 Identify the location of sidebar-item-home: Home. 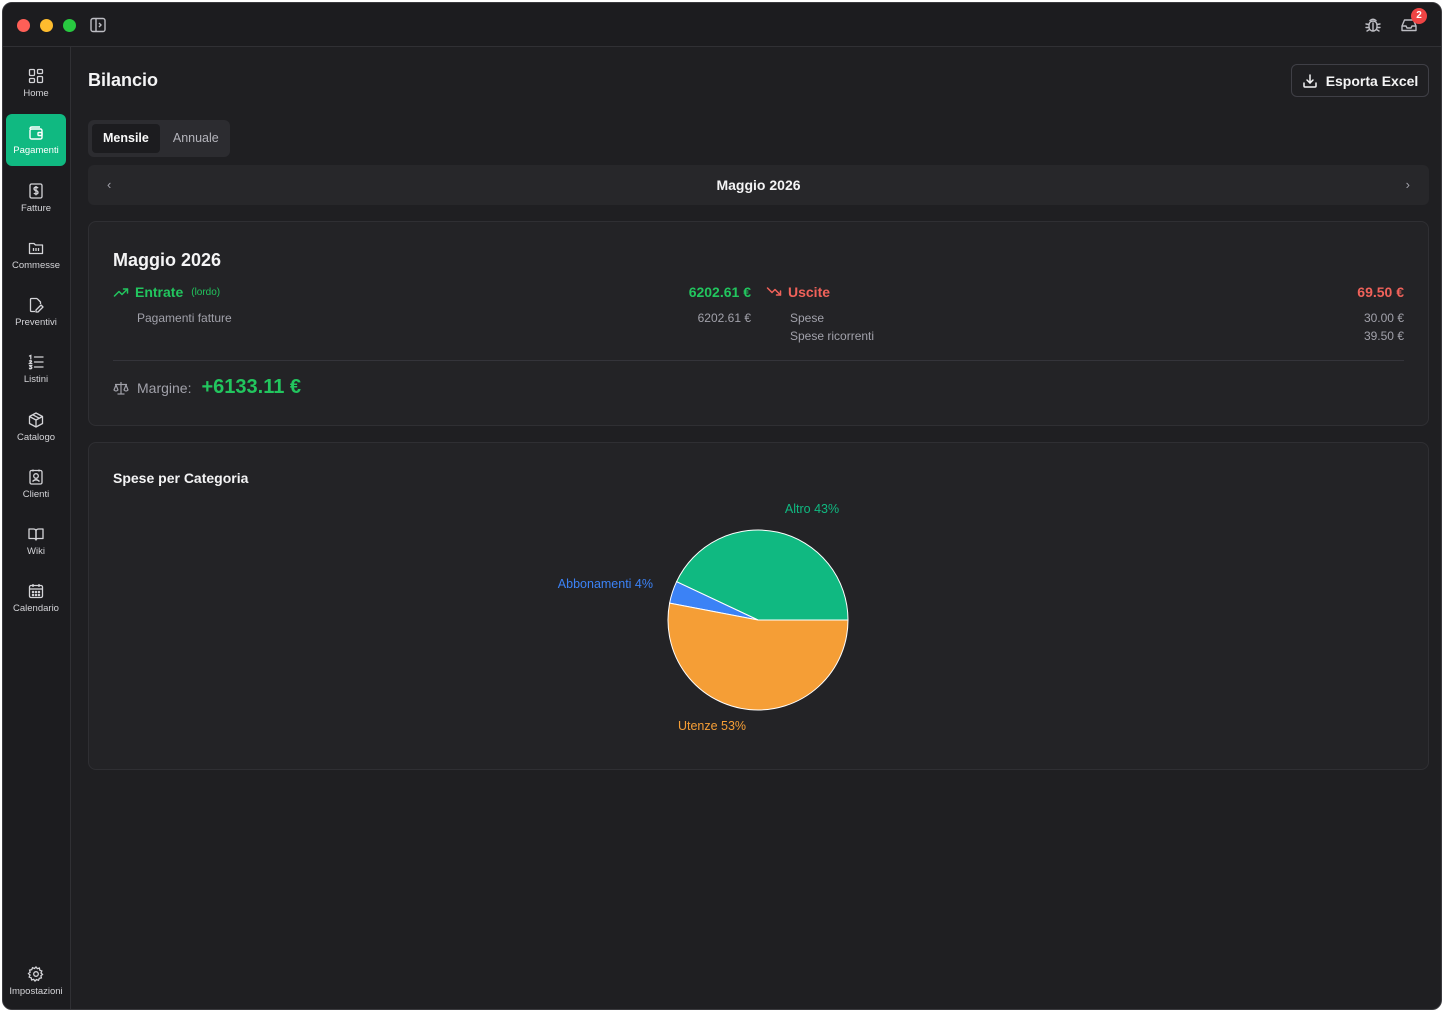
(36, 83).